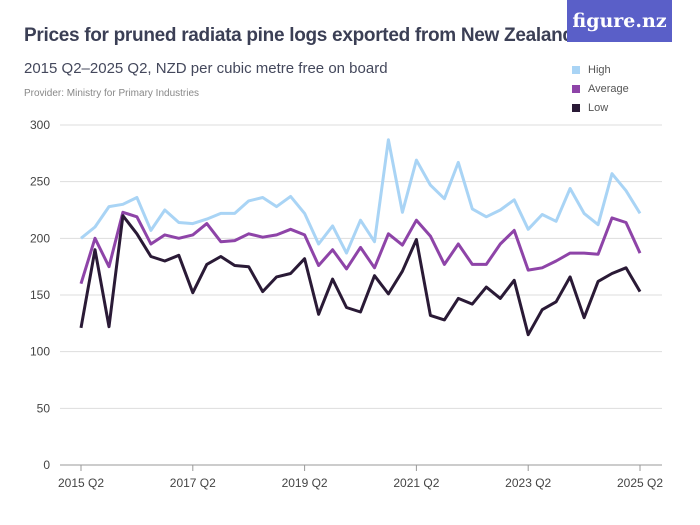 The height and width of the screenshot is (525, 700). Describe the element at coordinates (416, 483) in the screenshot. I see `x-tick-label: 2021 Q2` at that location.